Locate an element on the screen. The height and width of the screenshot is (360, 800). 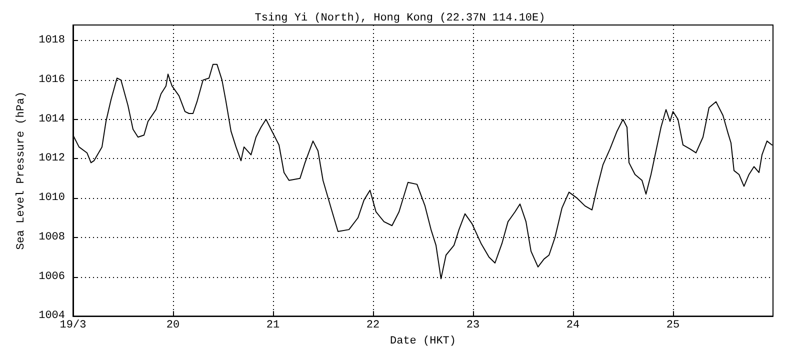
x-tick-label: 25 is located at coordinates (673, 326).